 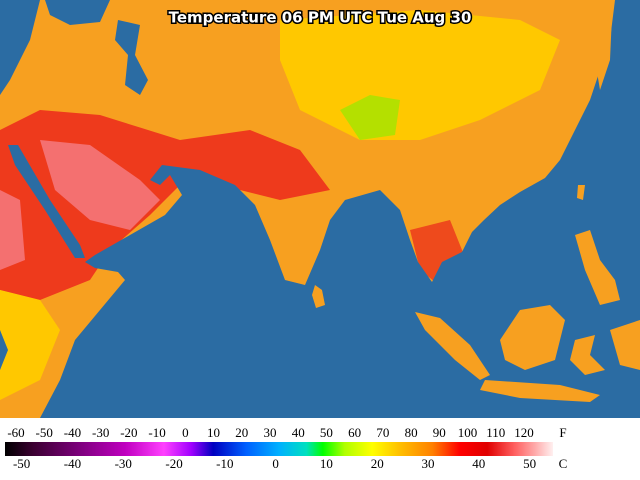 I want to click on mild-zone, so click(x=370, y=117).